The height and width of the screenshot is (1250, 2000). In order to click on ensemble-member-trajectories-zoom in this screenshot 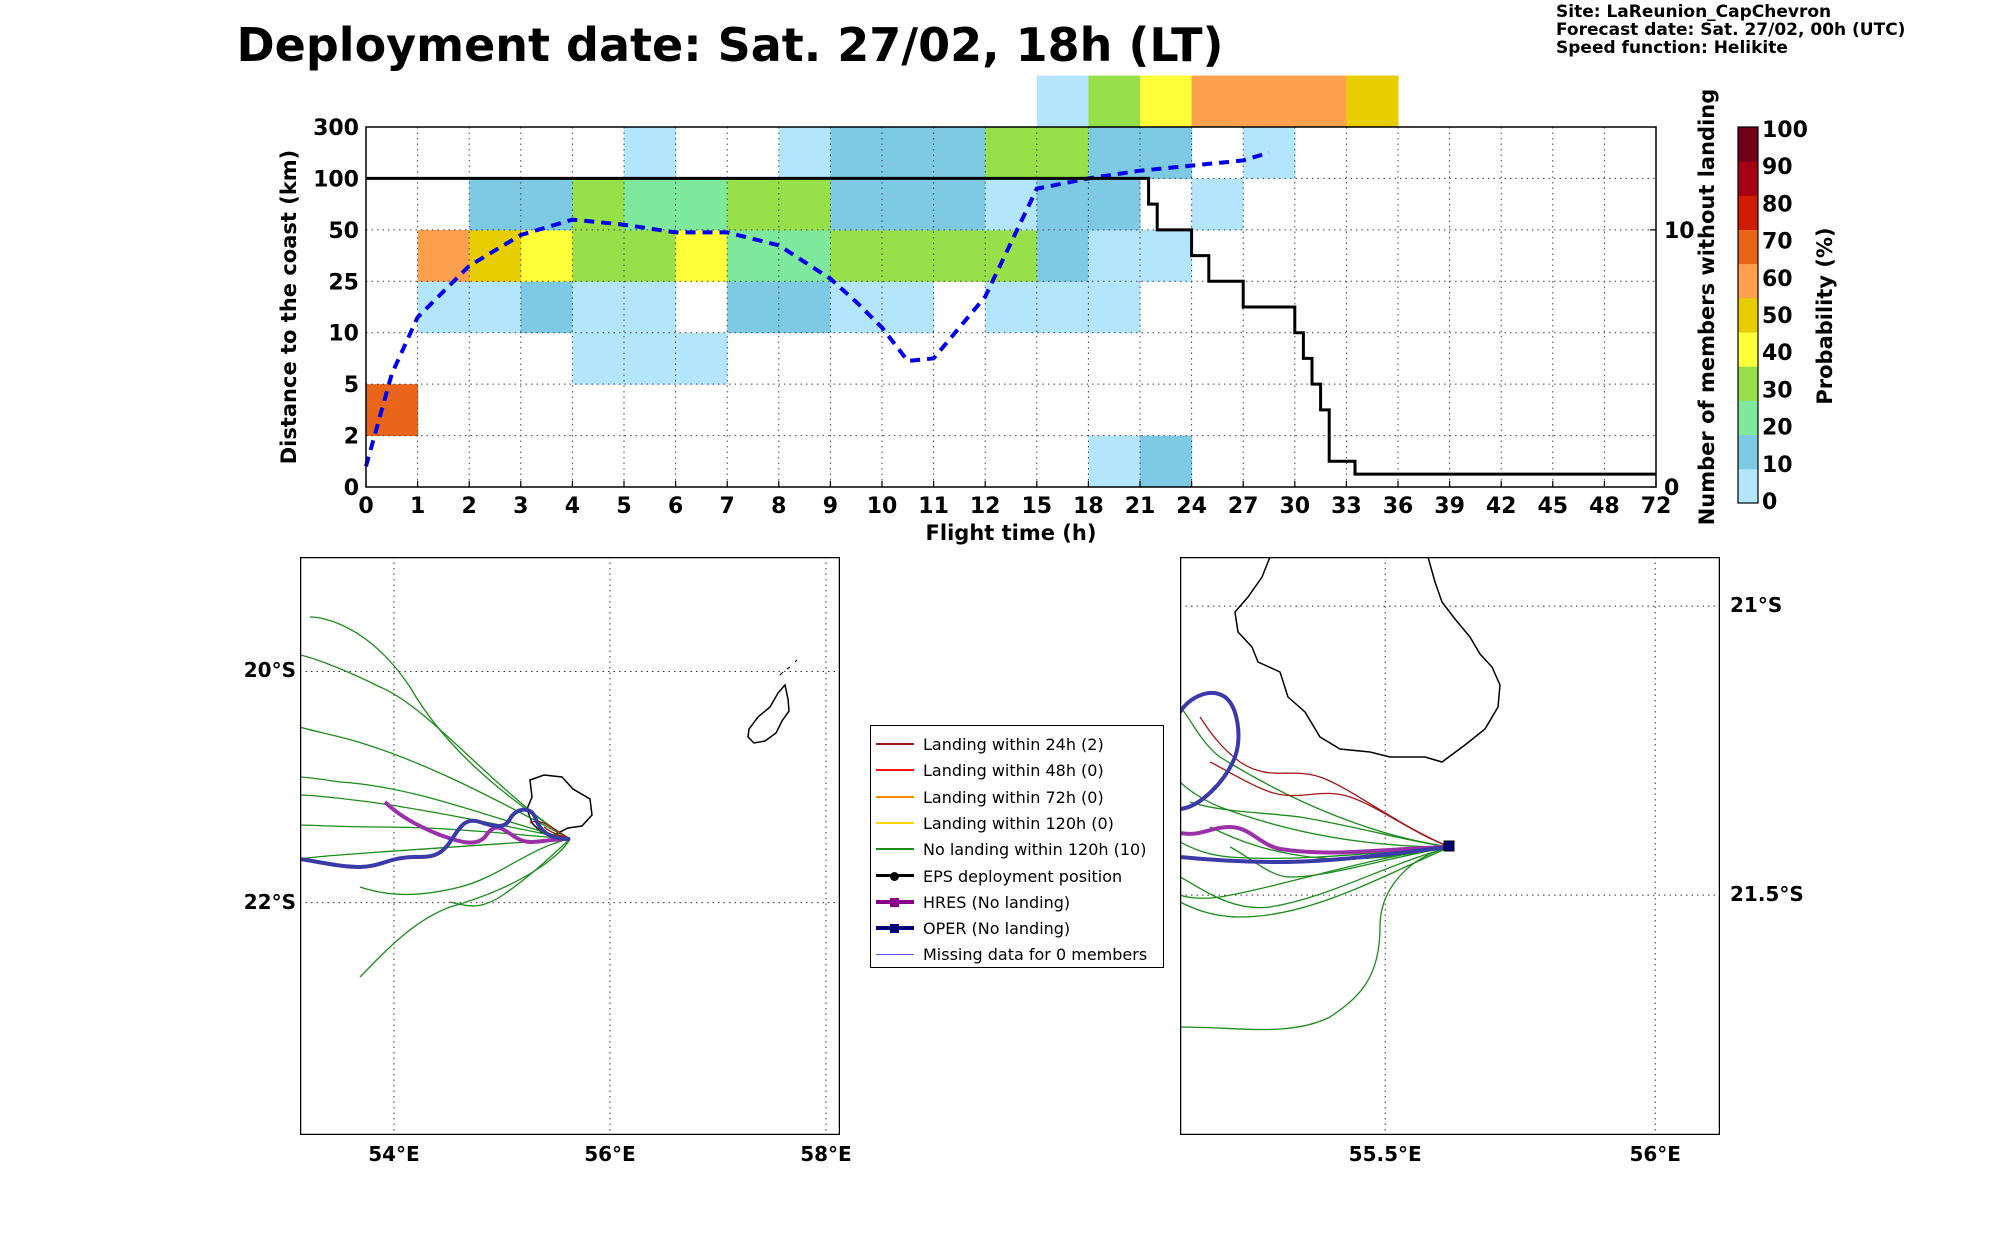, I will do `click(1315, 868)`.